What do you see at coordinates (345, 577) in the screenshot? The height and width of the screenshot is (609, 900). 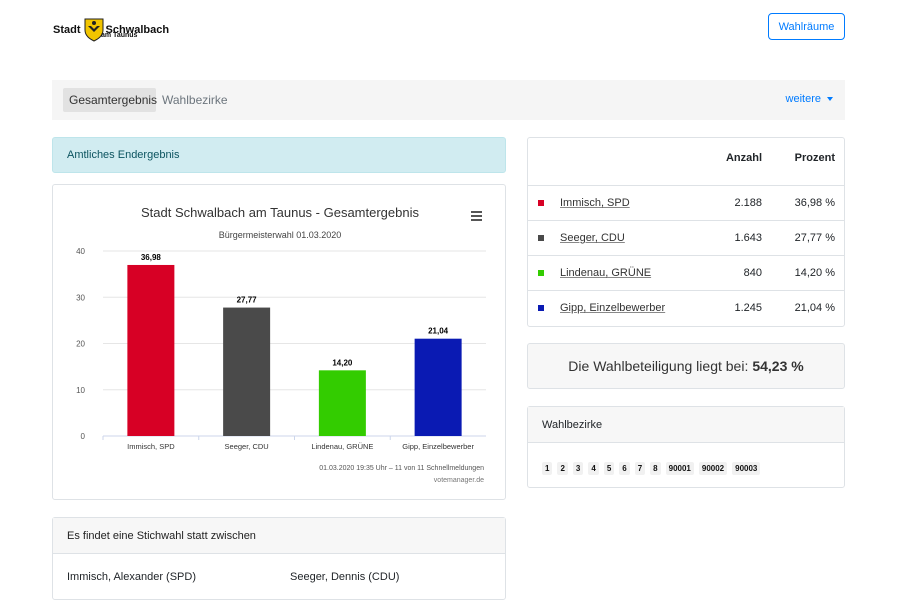 I see `stichwahl-candidate: Seeger, Dennis (CDU)` at bounding box center [345, 577].